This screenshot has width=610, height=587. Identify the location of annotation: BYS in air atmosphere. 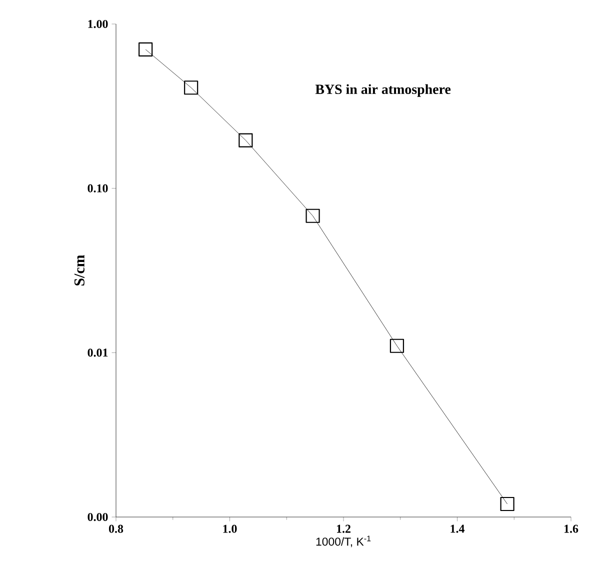
(383, 90).